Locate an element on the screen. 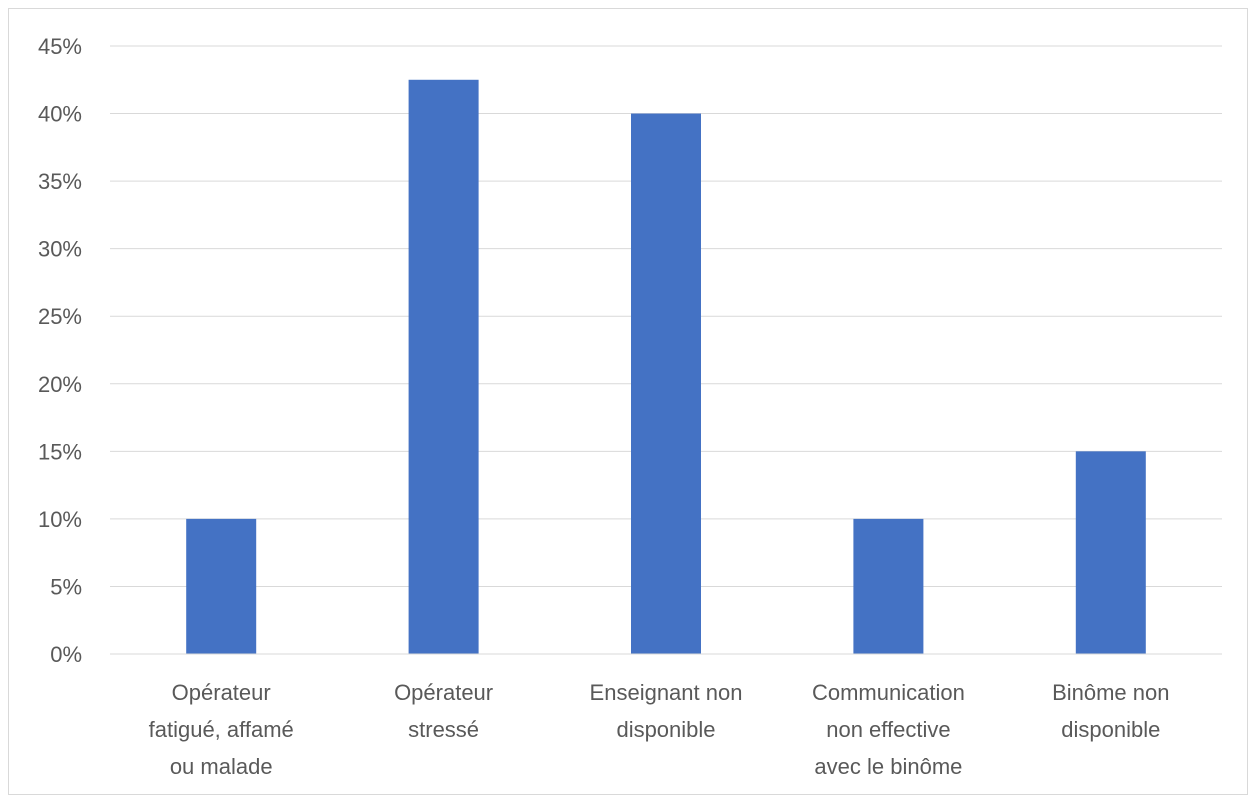  x-category-label-line: fatigué, affamé is located at coordinates (221, 729).